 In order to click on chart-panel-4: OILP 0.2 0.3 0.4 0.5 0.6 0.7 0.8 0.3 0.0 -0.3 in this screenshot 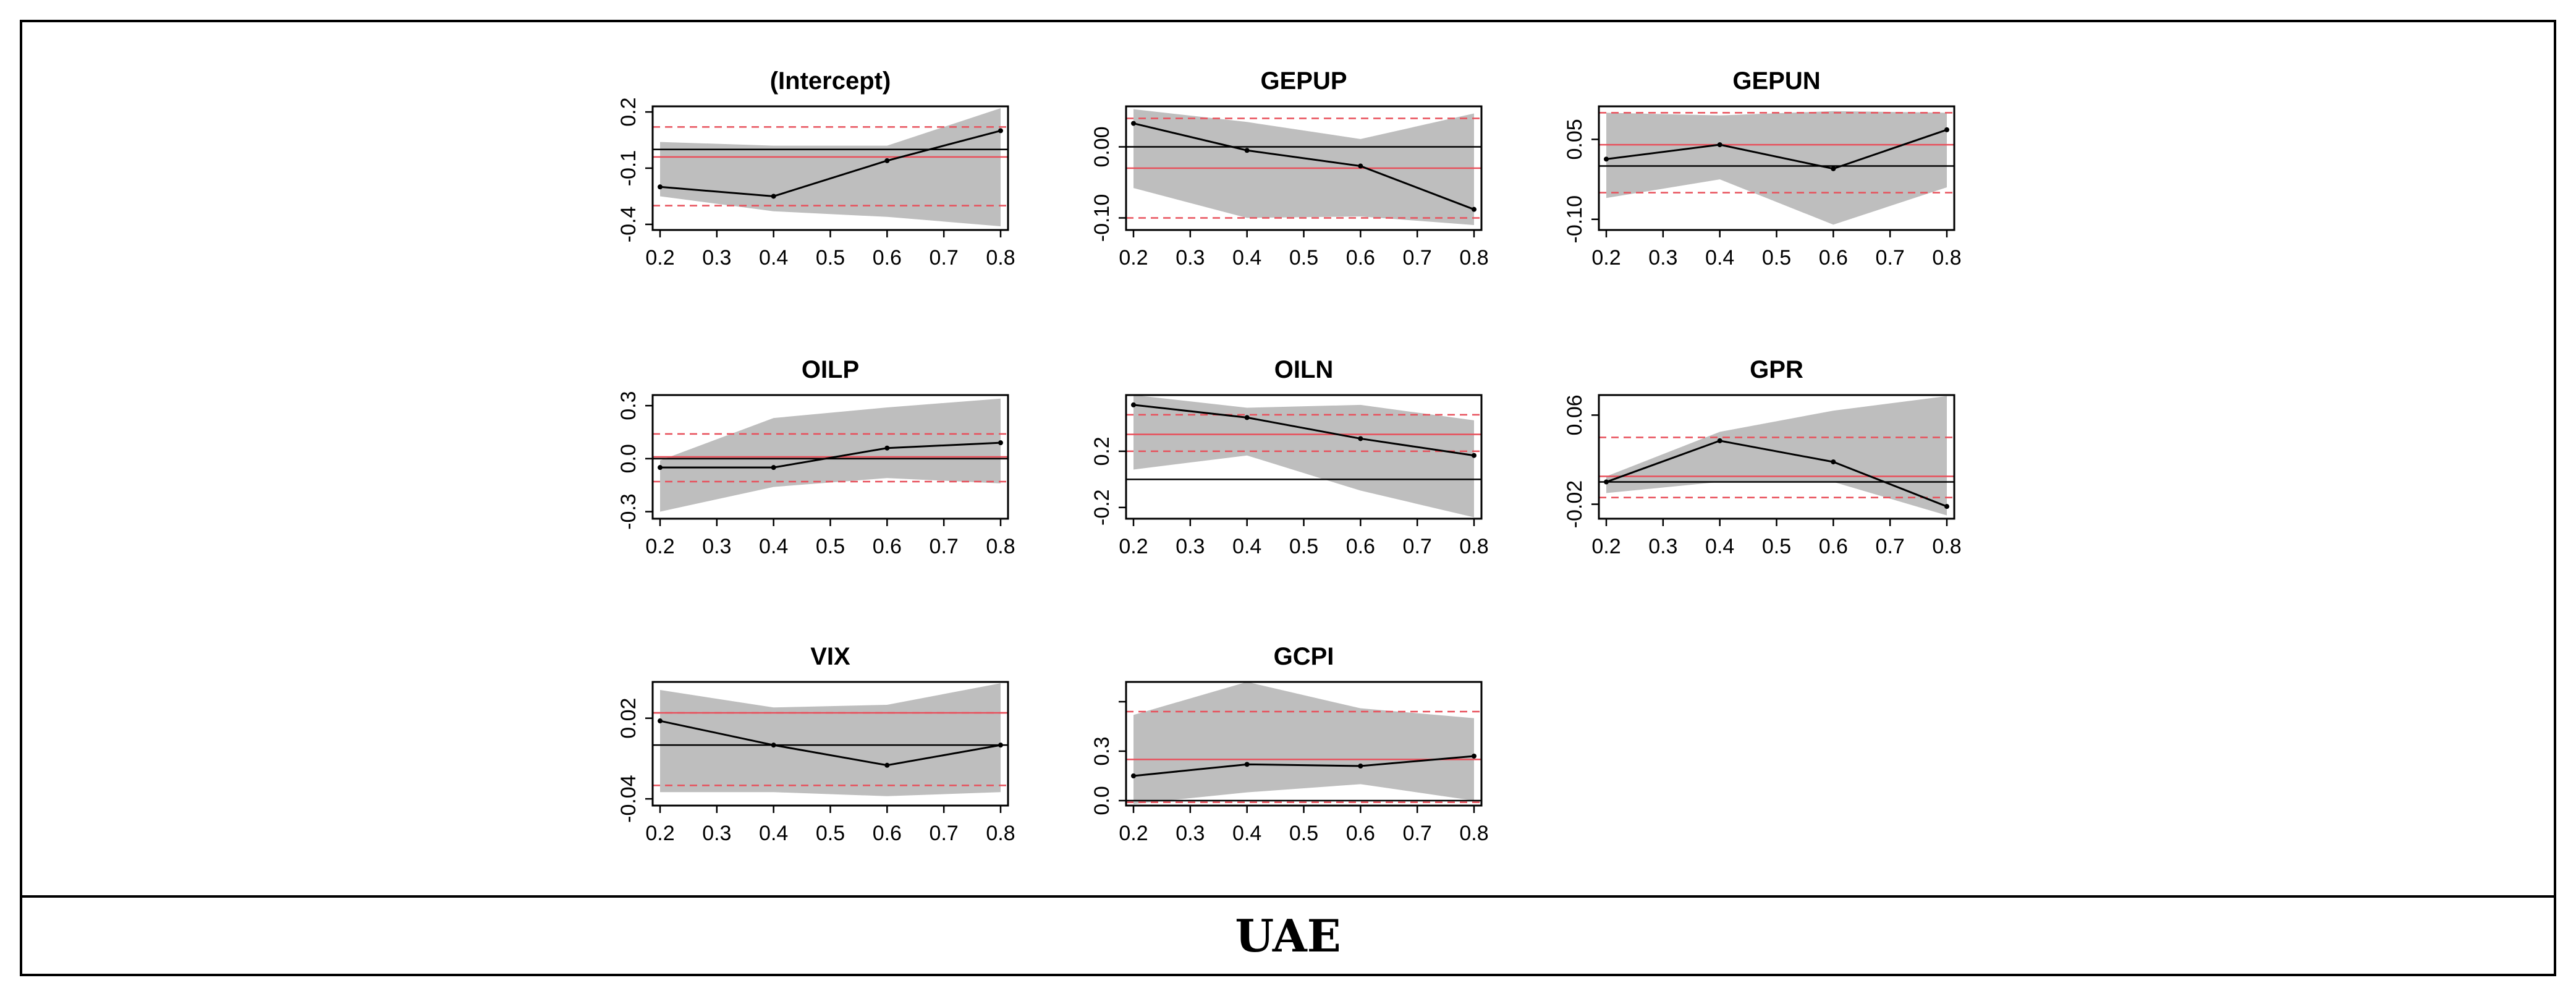, I will do `click(816, 457)`.